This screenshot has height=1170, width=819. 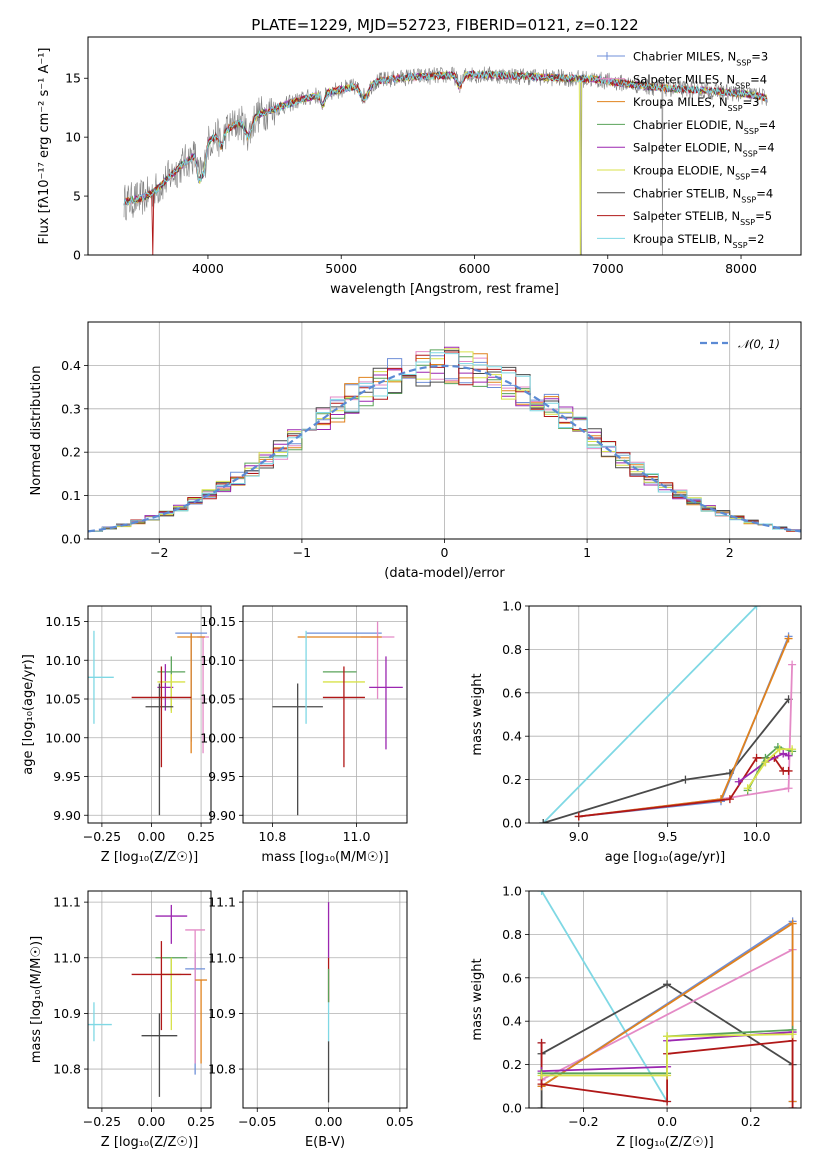 What do you see at coordinates (703, 195) in the screenshot?
I see `legend-label: Chabrier STELIB, NSSP=4` at bounding box center [703, 195].